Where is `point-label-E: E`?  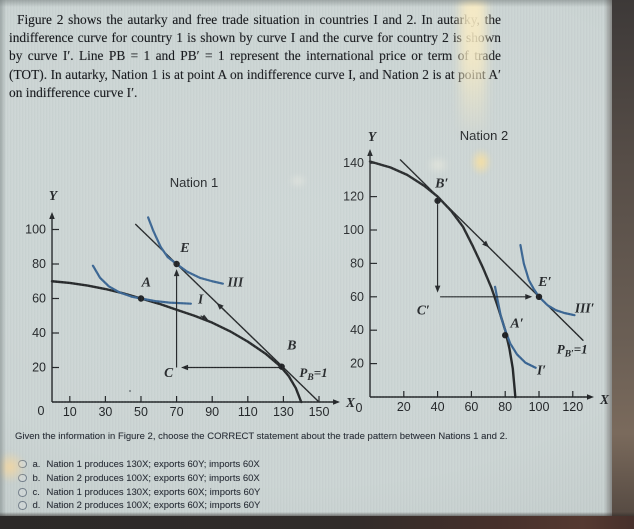 point-label-E: E is located at coordinates (184, 248).